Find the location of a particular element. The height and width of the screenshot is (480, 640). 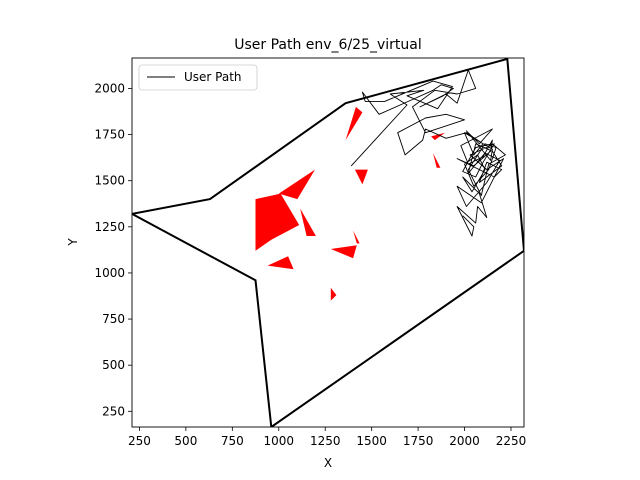

x-tick-label: 1250 is located at coordinates (325, 441).